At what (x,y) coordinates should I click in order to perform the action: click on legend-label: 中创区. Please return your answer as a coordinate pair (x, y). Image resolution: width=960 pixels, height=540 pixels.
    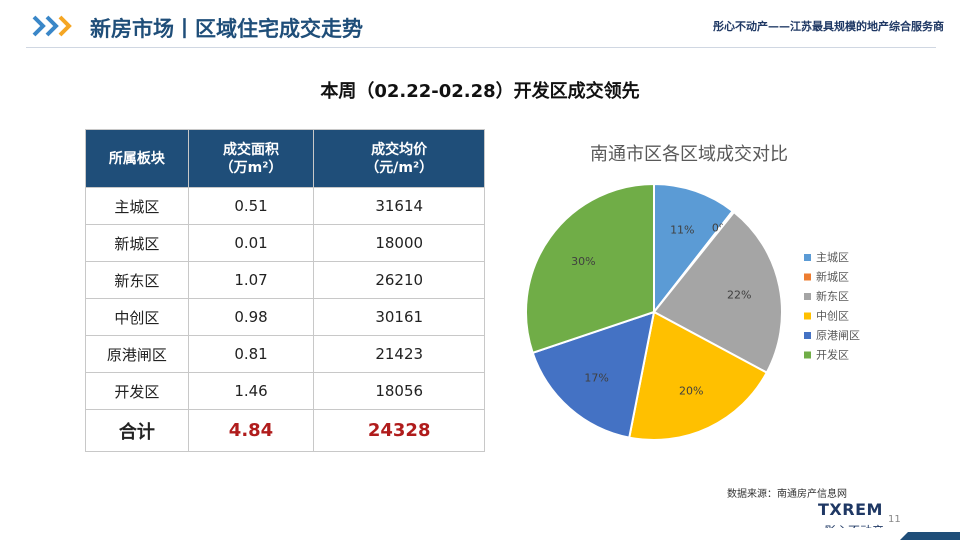
    Looking at the image, I should click on (832, 316).